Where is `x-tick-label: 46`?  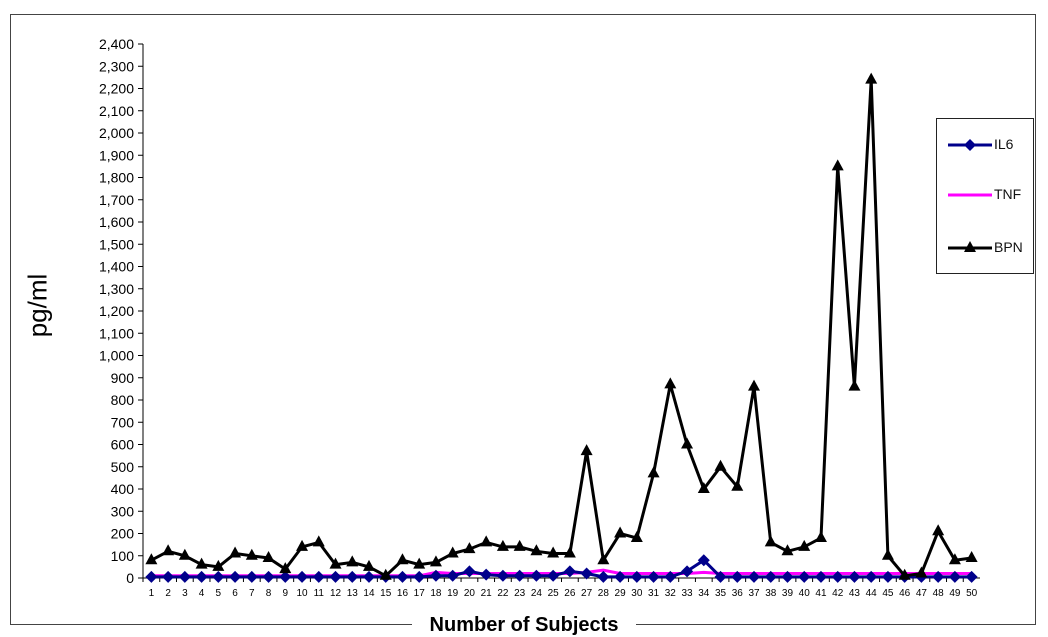 x-tick-label: 46 is located at coordinates (905, 593).